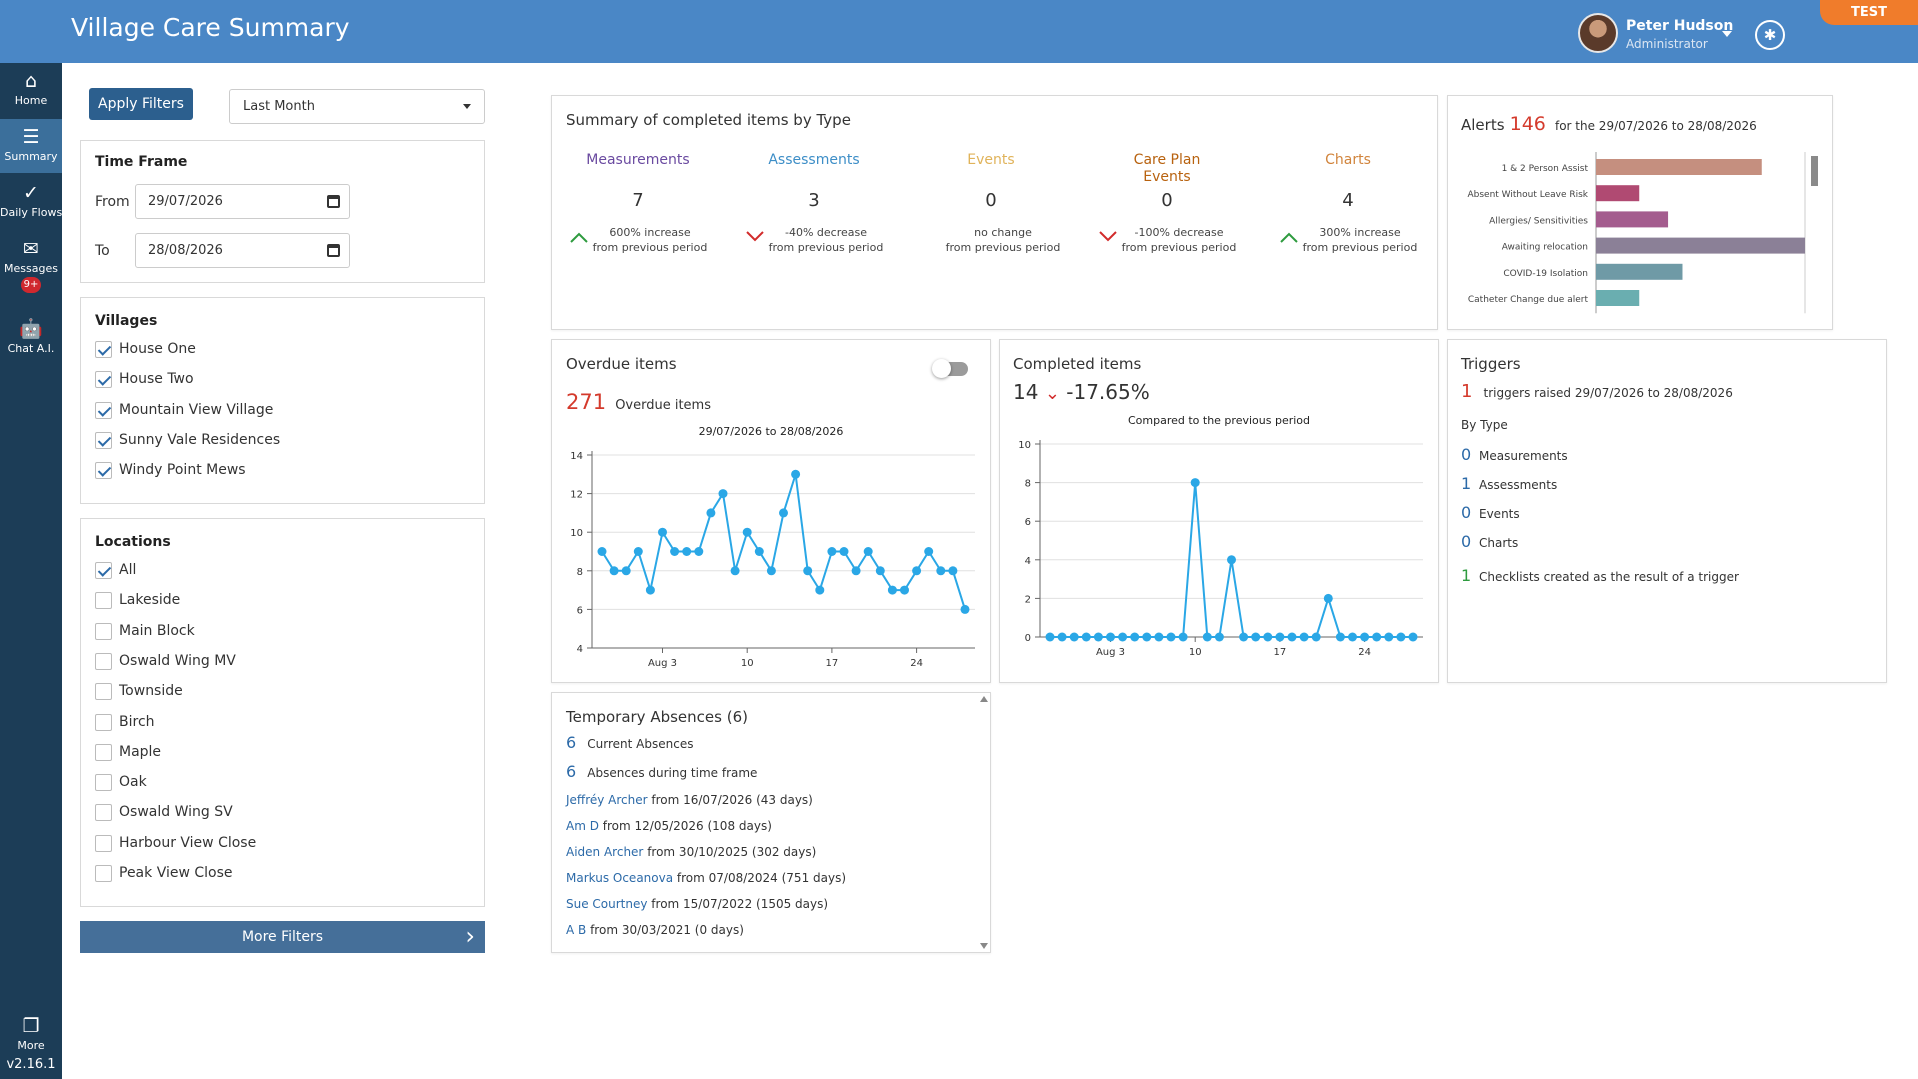 This screenshot has width=1918, height=1079. I want to click on from-date-input: 29/07/2026, so click(242, 201).